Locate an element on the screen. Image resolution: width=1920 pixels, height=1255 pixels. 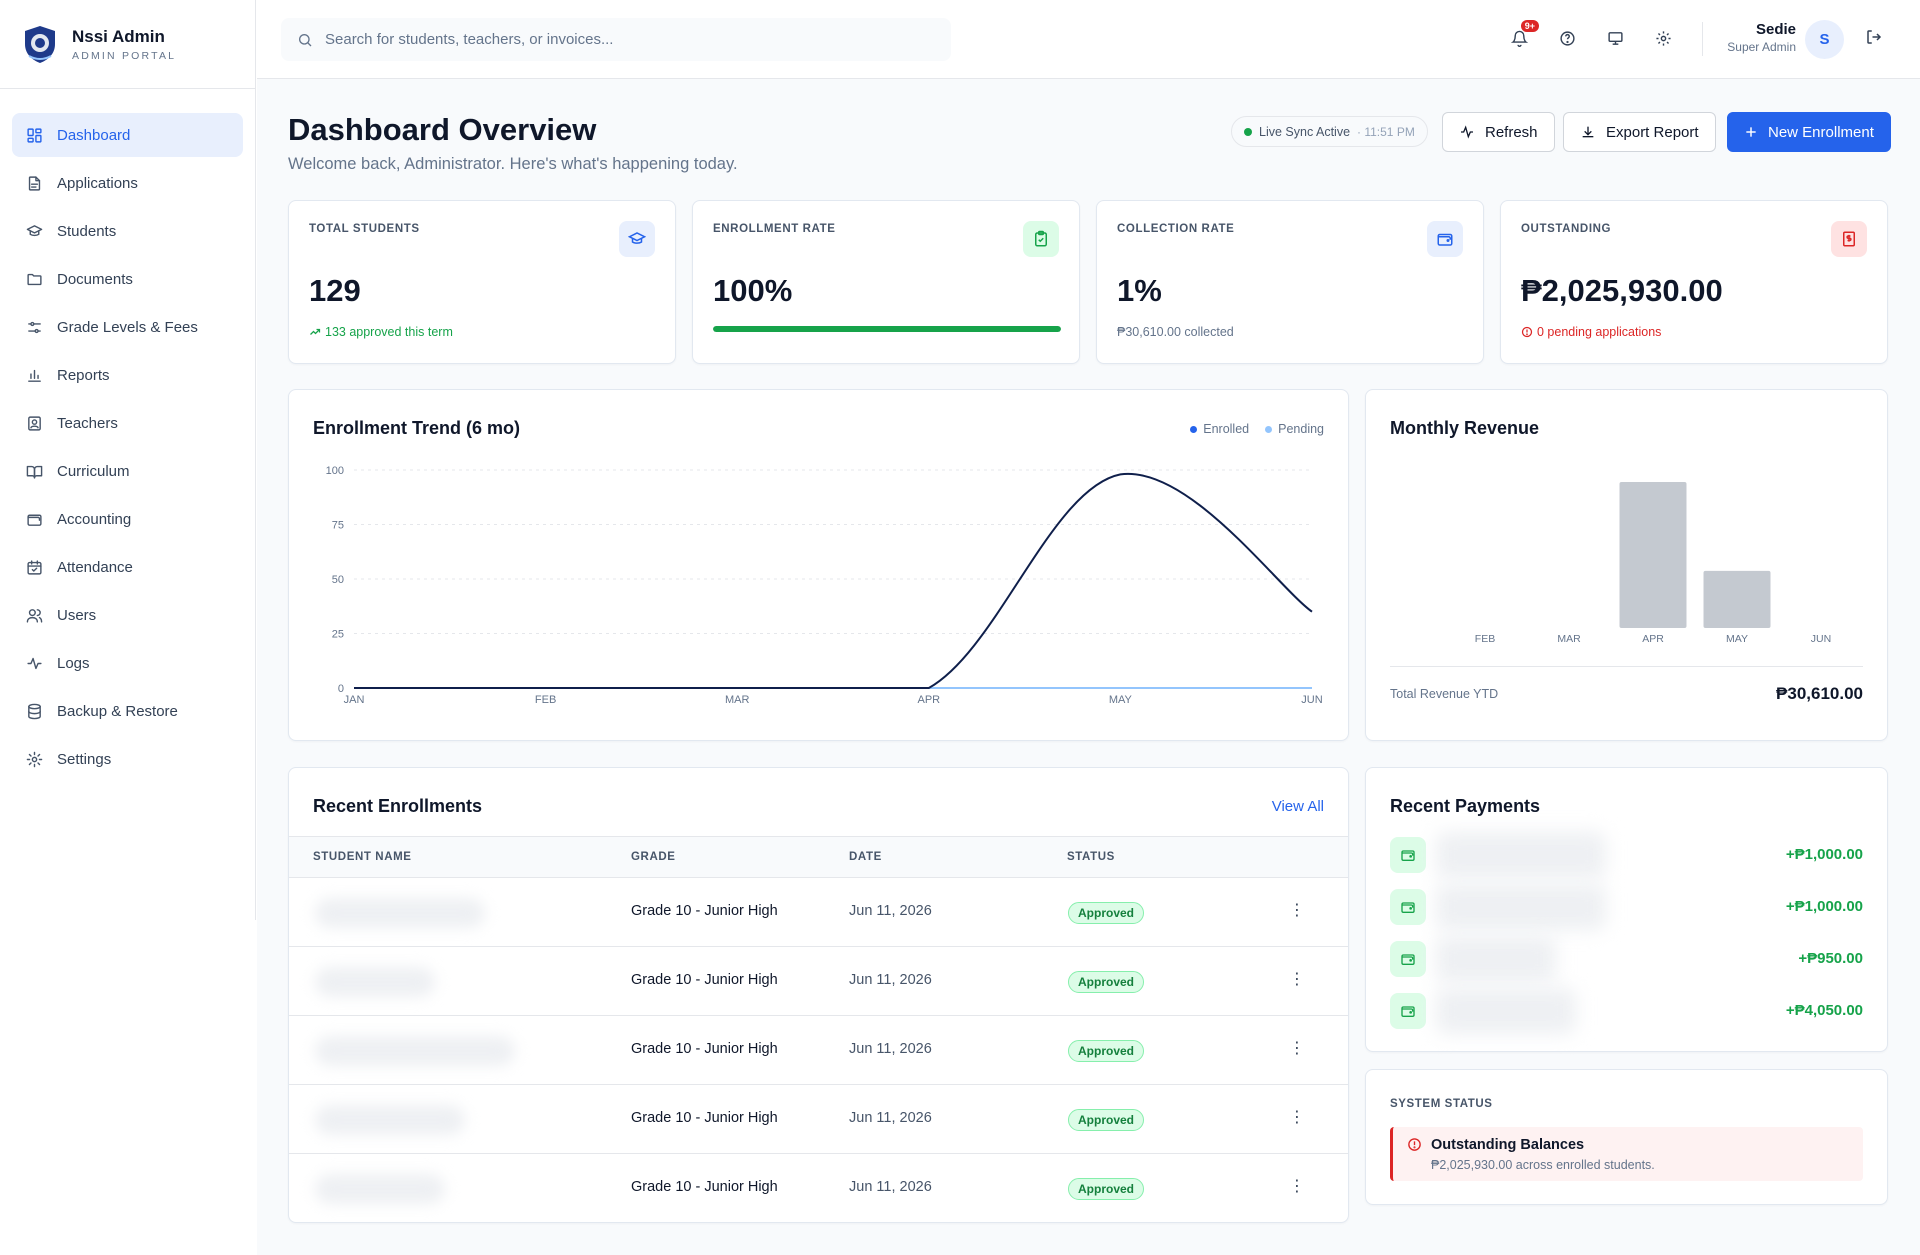
page-title: Dashboard Overview is located at coordinates (442, 129).